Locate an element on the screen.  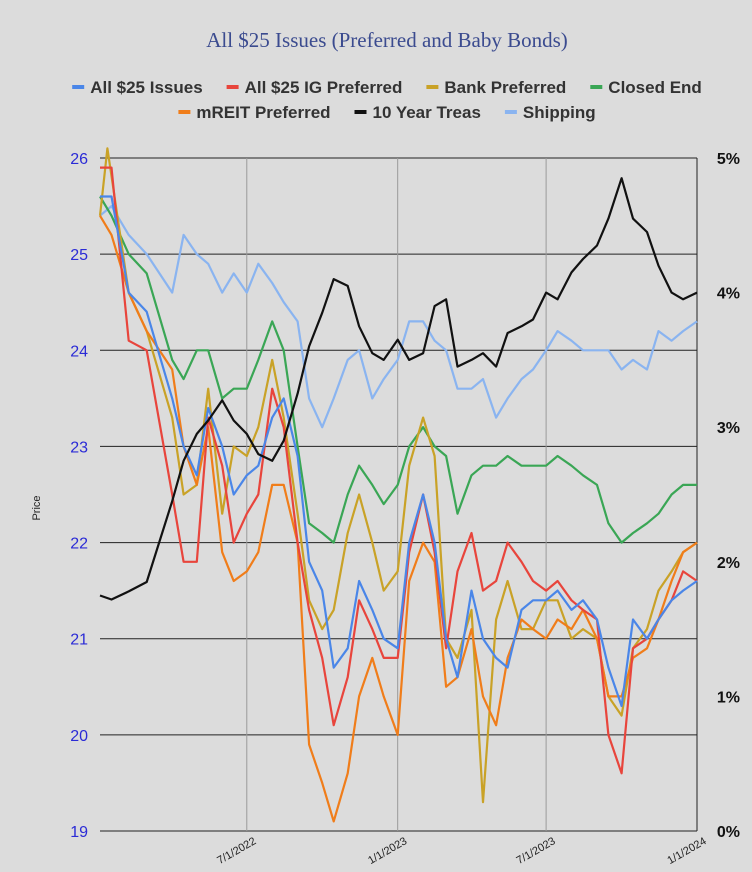
legend-label: All $25 Issues is located at coordinates (146, 87).